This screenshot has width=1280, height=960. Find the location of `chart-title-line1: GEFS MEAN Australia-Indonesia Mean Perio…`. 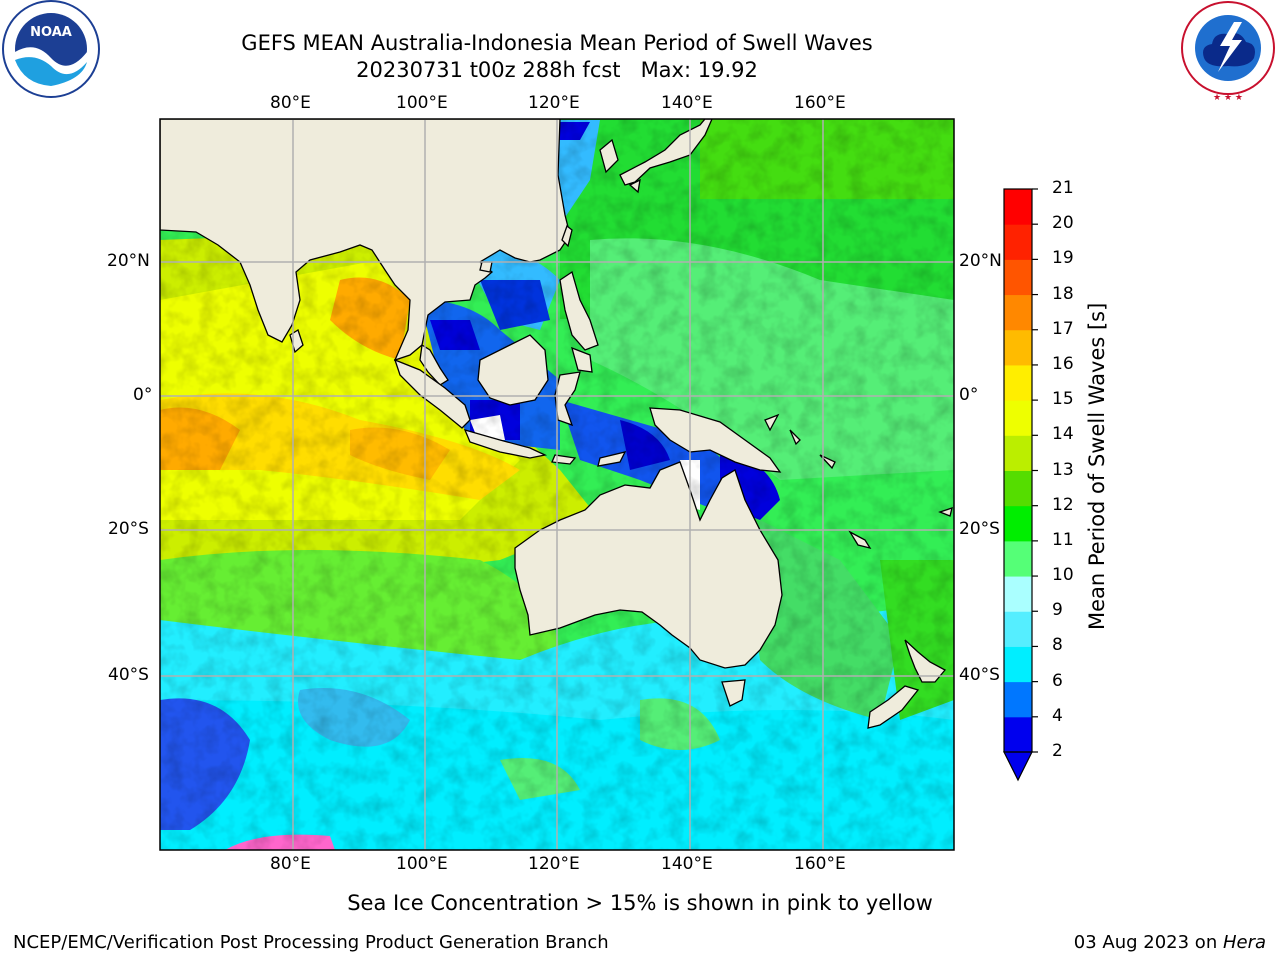

chart-title-line1: GEFS MEAN Australia-Indonesia Mean Perio… is located at coordinates (557, 43).